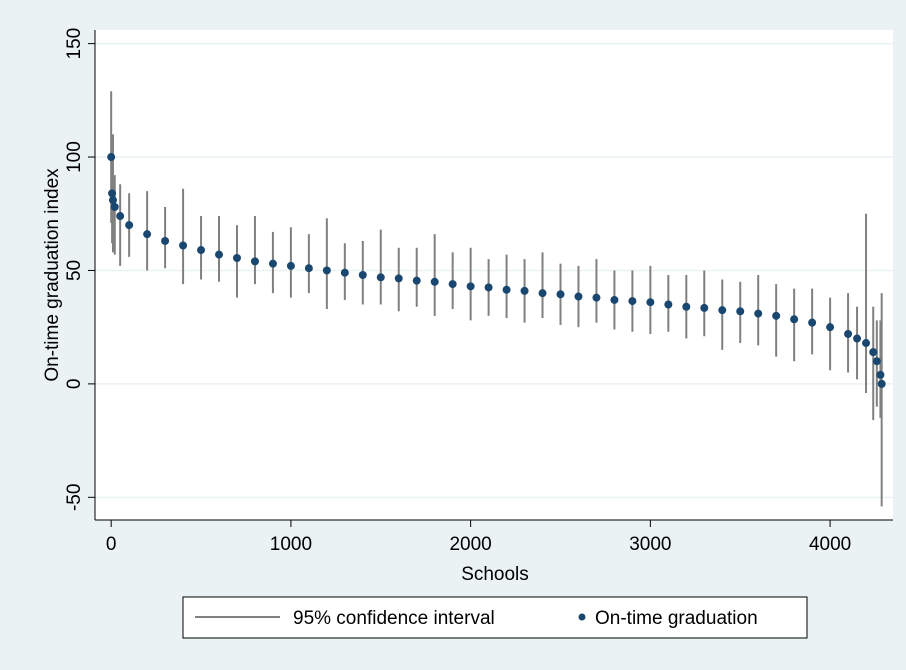  What do you see at coordinates (830, 544) in the screenshot?
I see `x-tick-label: 4000` at bounding box center [830, 544].